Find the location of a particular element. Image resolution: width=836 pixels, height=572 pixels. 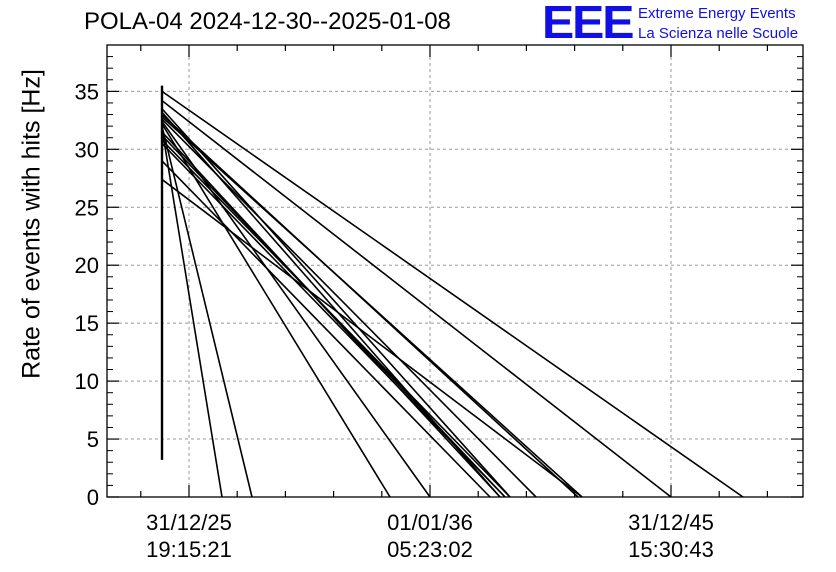

logo-tagline-1: Extreme Energy Events is located at coordinates (717, 13).